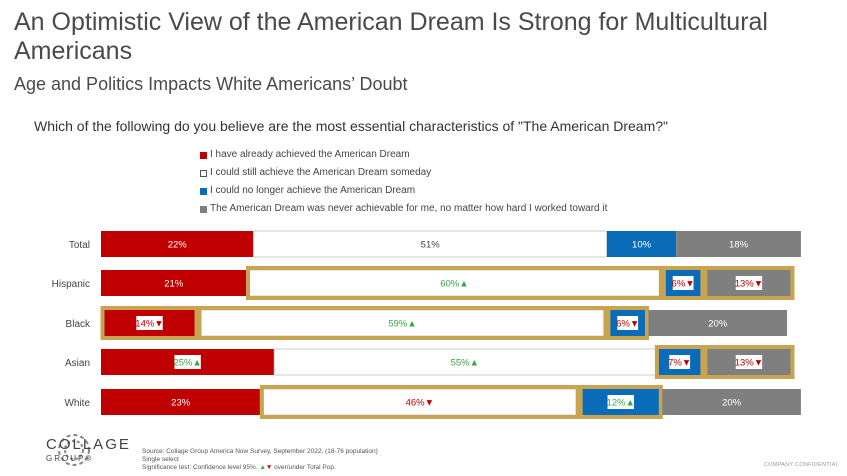 The height and width of the screenshot is (476, 847). What do you see at coordinates (78, 324) in the screenshot?
I see `category-label: Black` at bounding box center [78, 324].